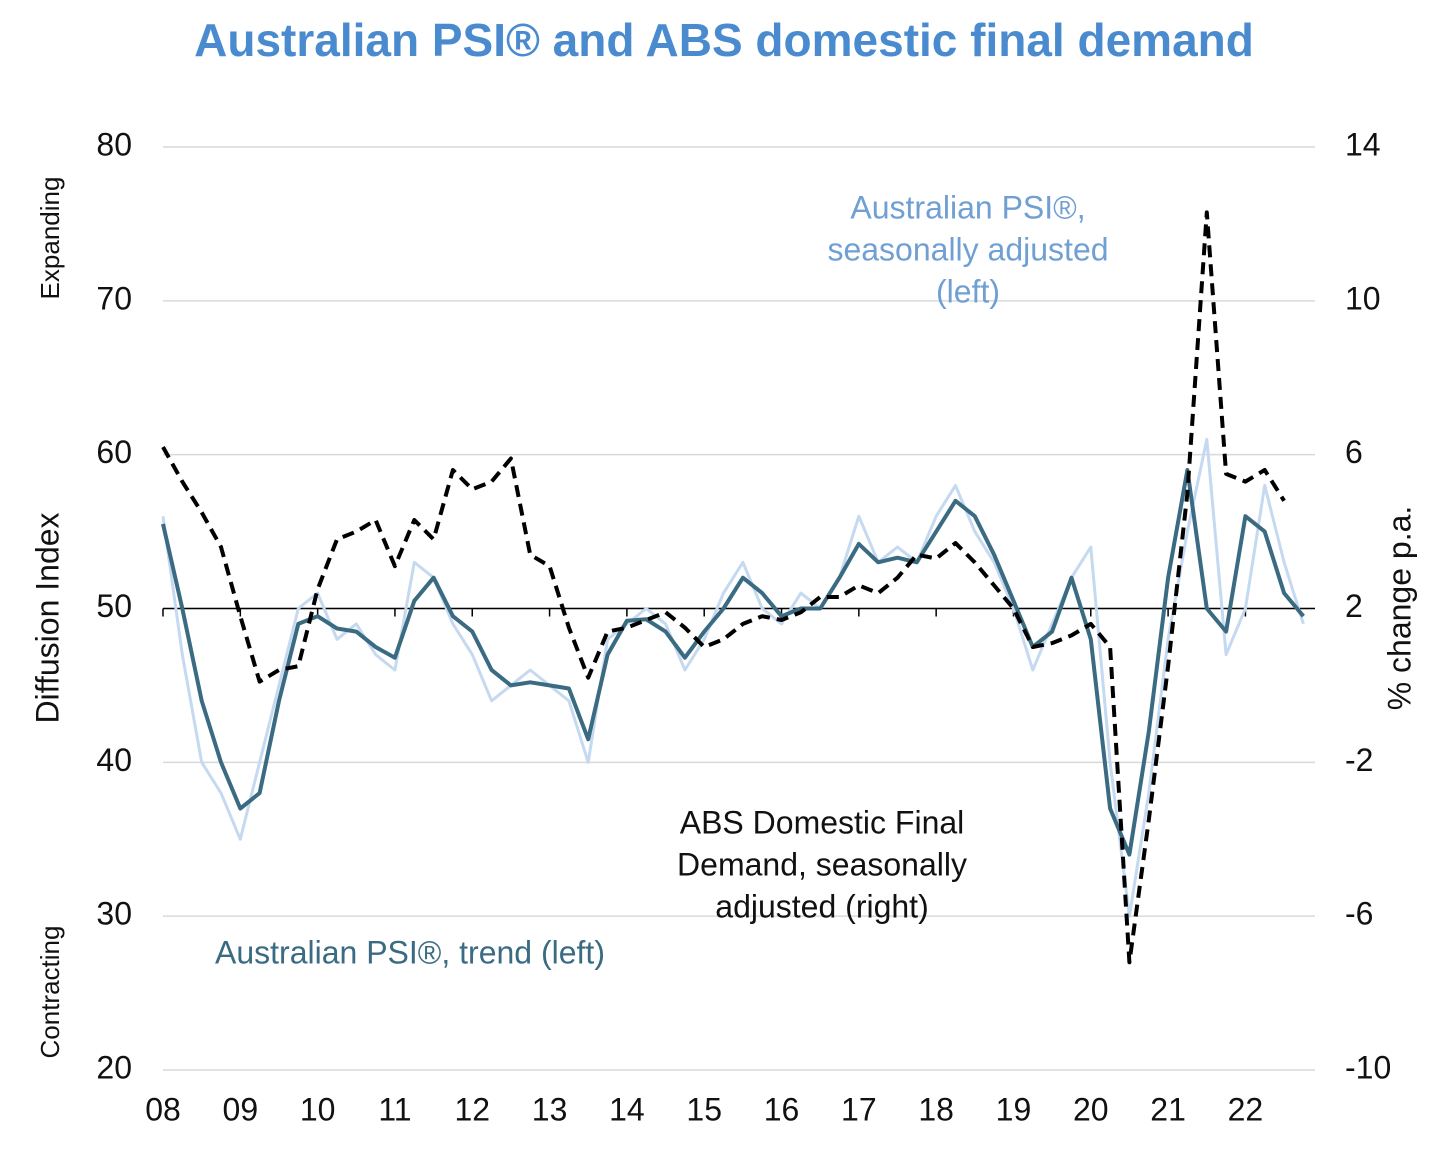 This screenshot has height=1176, width=1456. What do you see at coordinates (968, 291) in the screenshot?
I see `series-annotation: (left)` at bounding box center [968, 291].